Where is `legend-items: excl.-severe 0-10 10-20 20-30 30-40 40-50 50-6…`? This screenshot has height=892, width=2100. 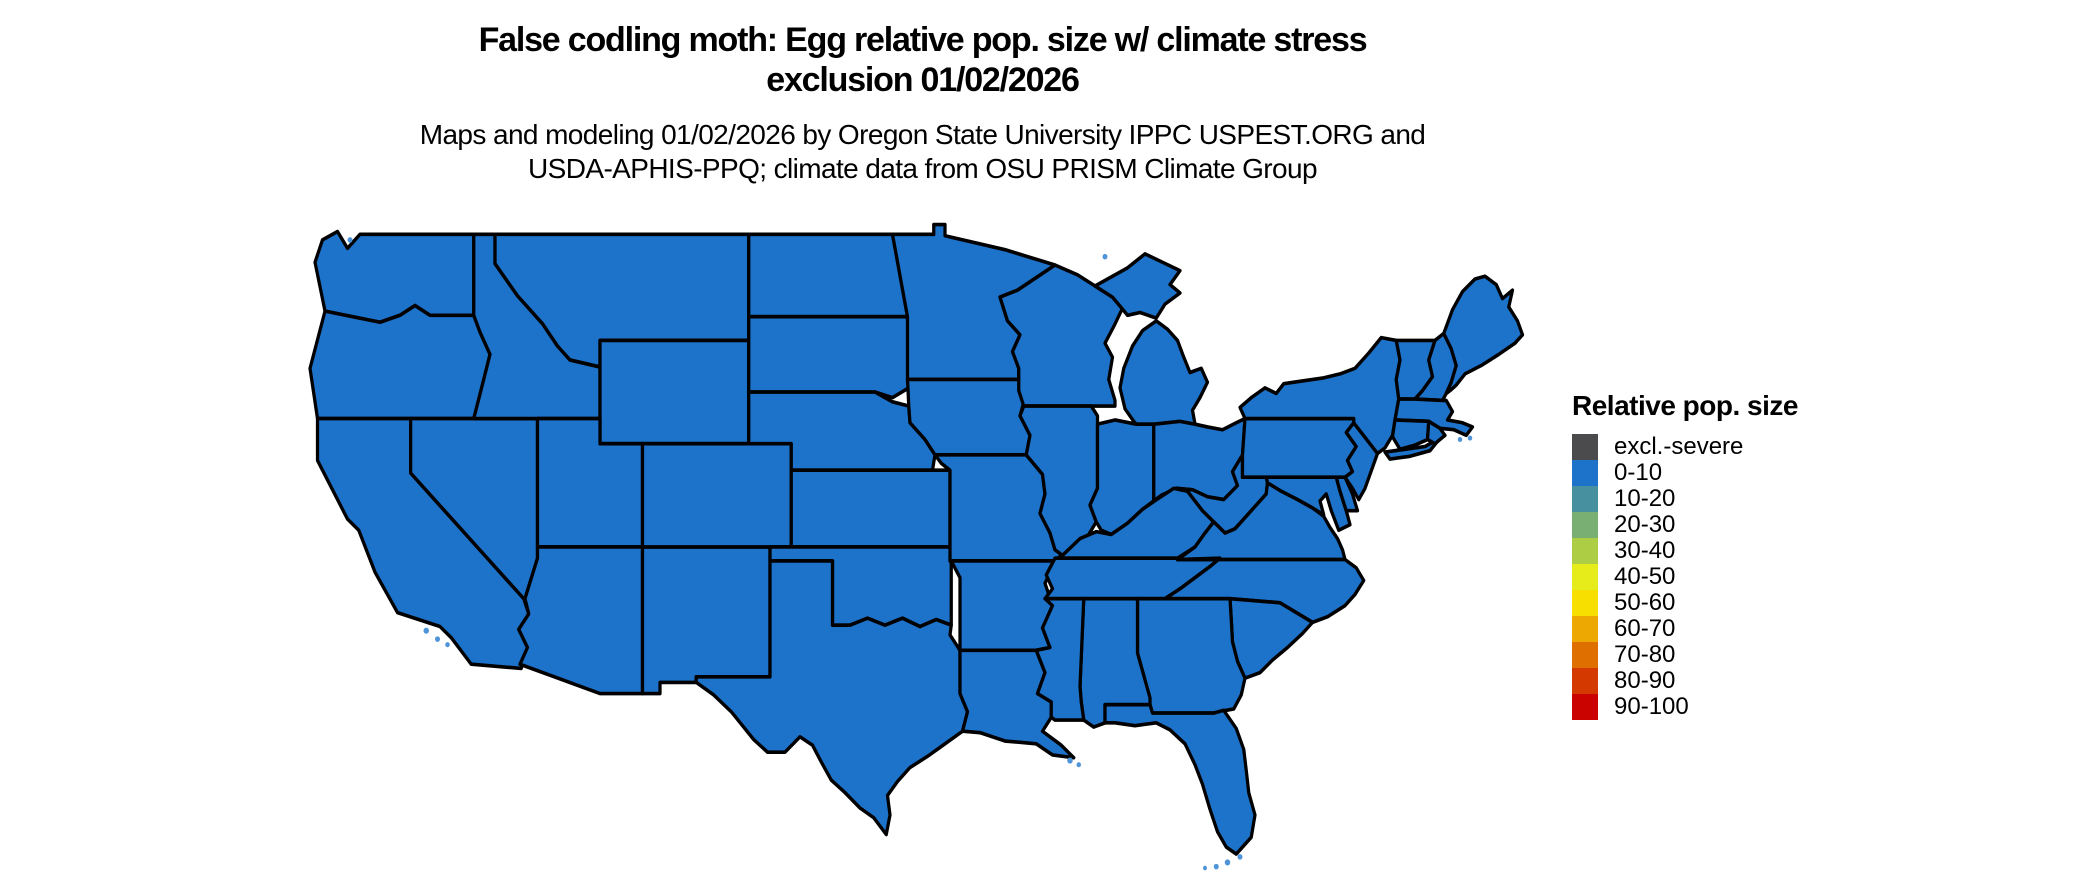 legend-items: excl.-severe 0-10 10-20 20-30 30-40 40-50 50-6… is located at coordinates (1722, 577).